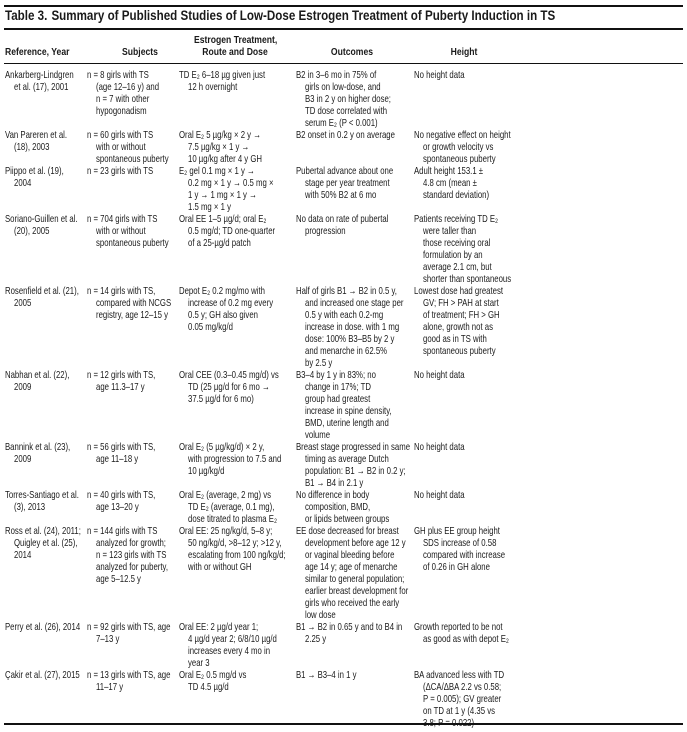 The image size is (687, 732). I want to click on cell-line: average 2.1 cm, but, so click(457, 267).